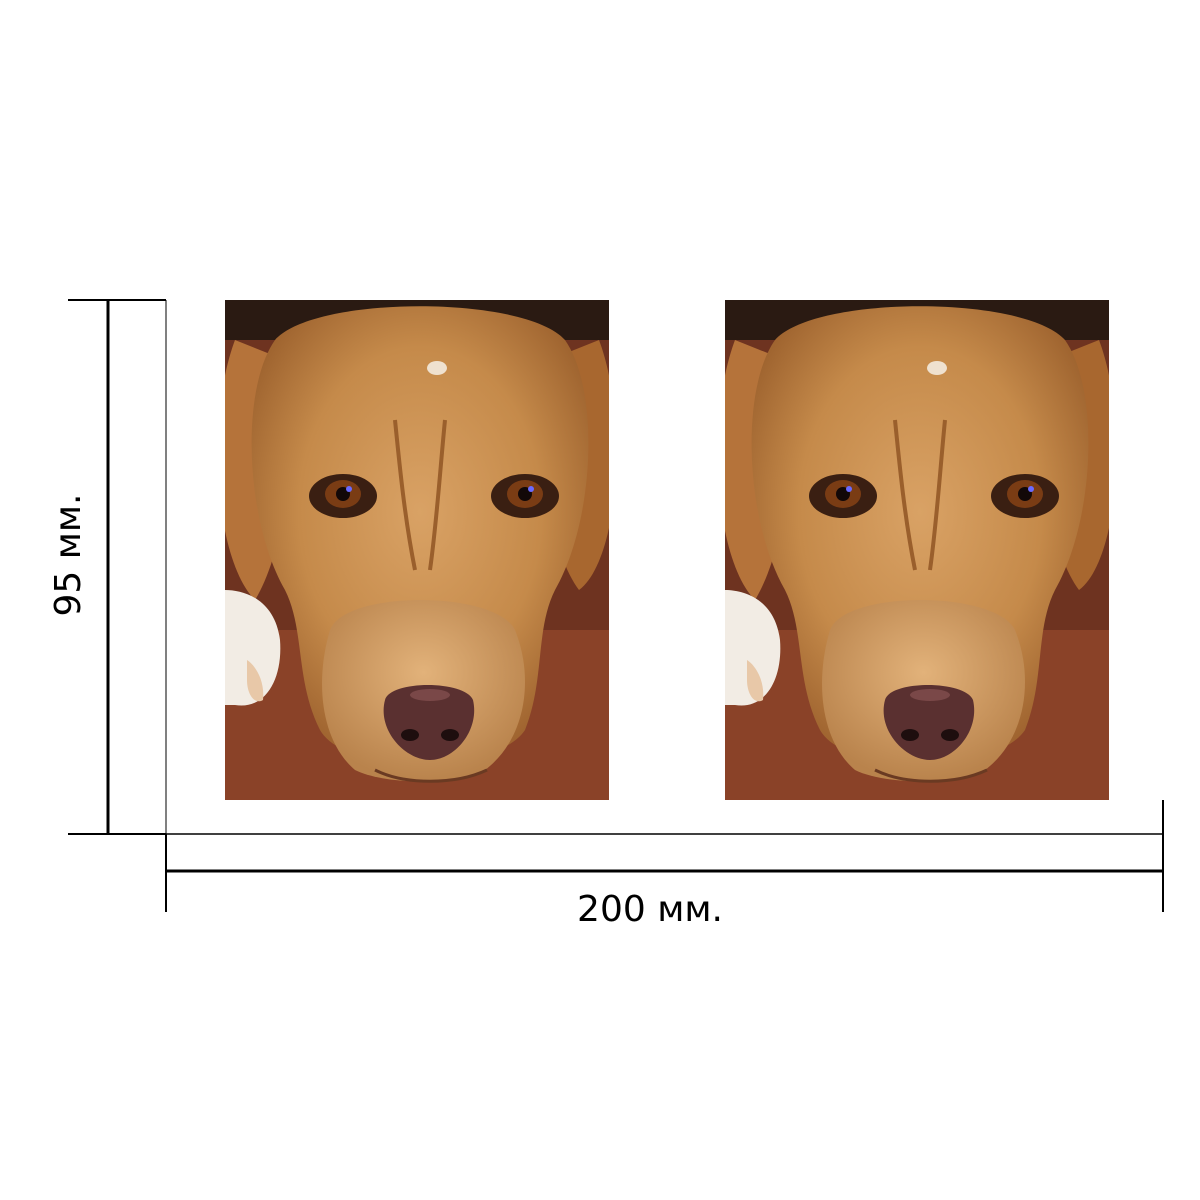  Describe the element at coordinates (68, 555) in the screenshot. I see `height-dimension-label: 95 мм.` at that location.